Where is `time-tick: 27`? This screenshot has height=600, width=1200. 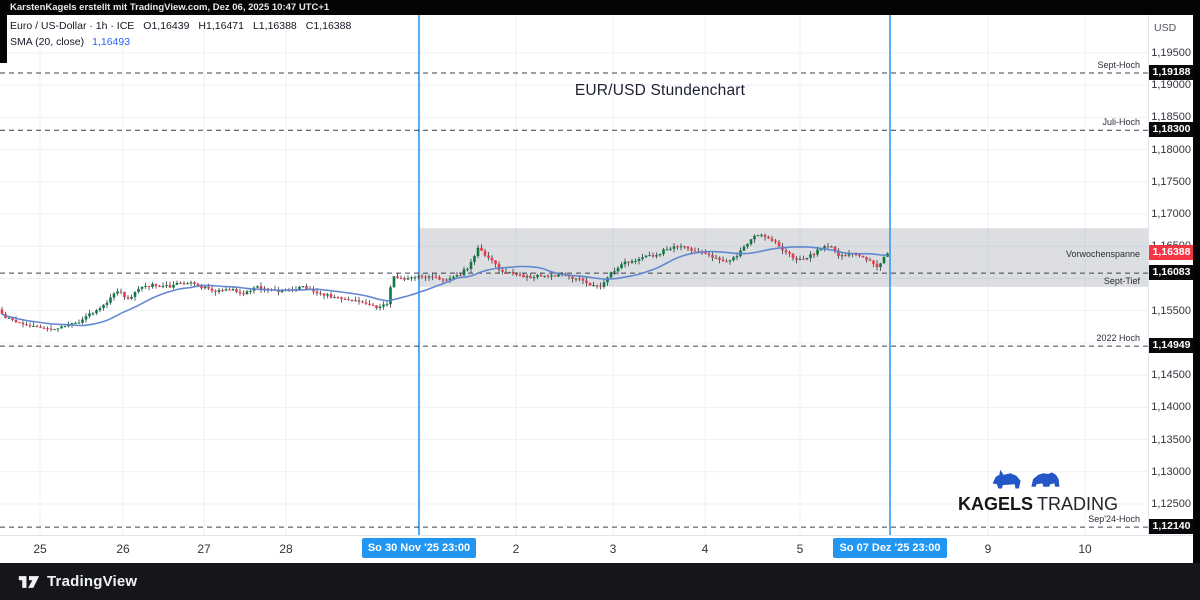
time-tick: 27 is located at coordinates (204, 549).